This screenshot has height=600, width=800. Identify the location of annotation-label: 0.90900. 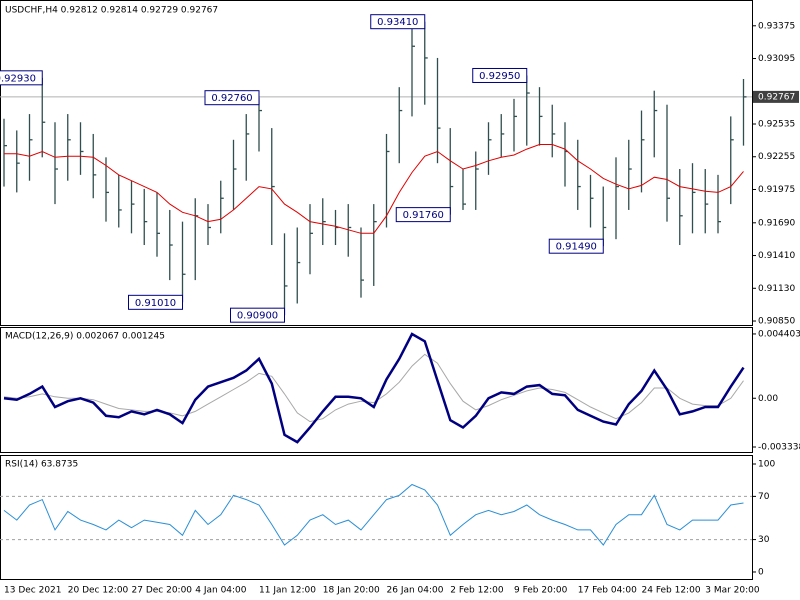
(257, 316).